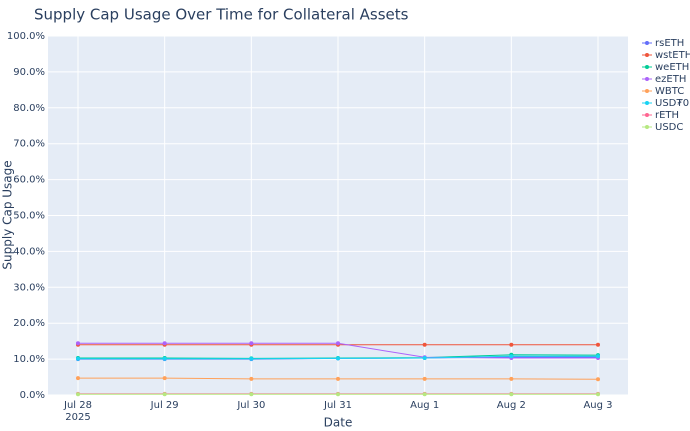 This screenshot has height=431, width=690. Describe the element at coordinates (164, 405) in the screenshot. I see `x-tick-label: Jul 29` at that location.